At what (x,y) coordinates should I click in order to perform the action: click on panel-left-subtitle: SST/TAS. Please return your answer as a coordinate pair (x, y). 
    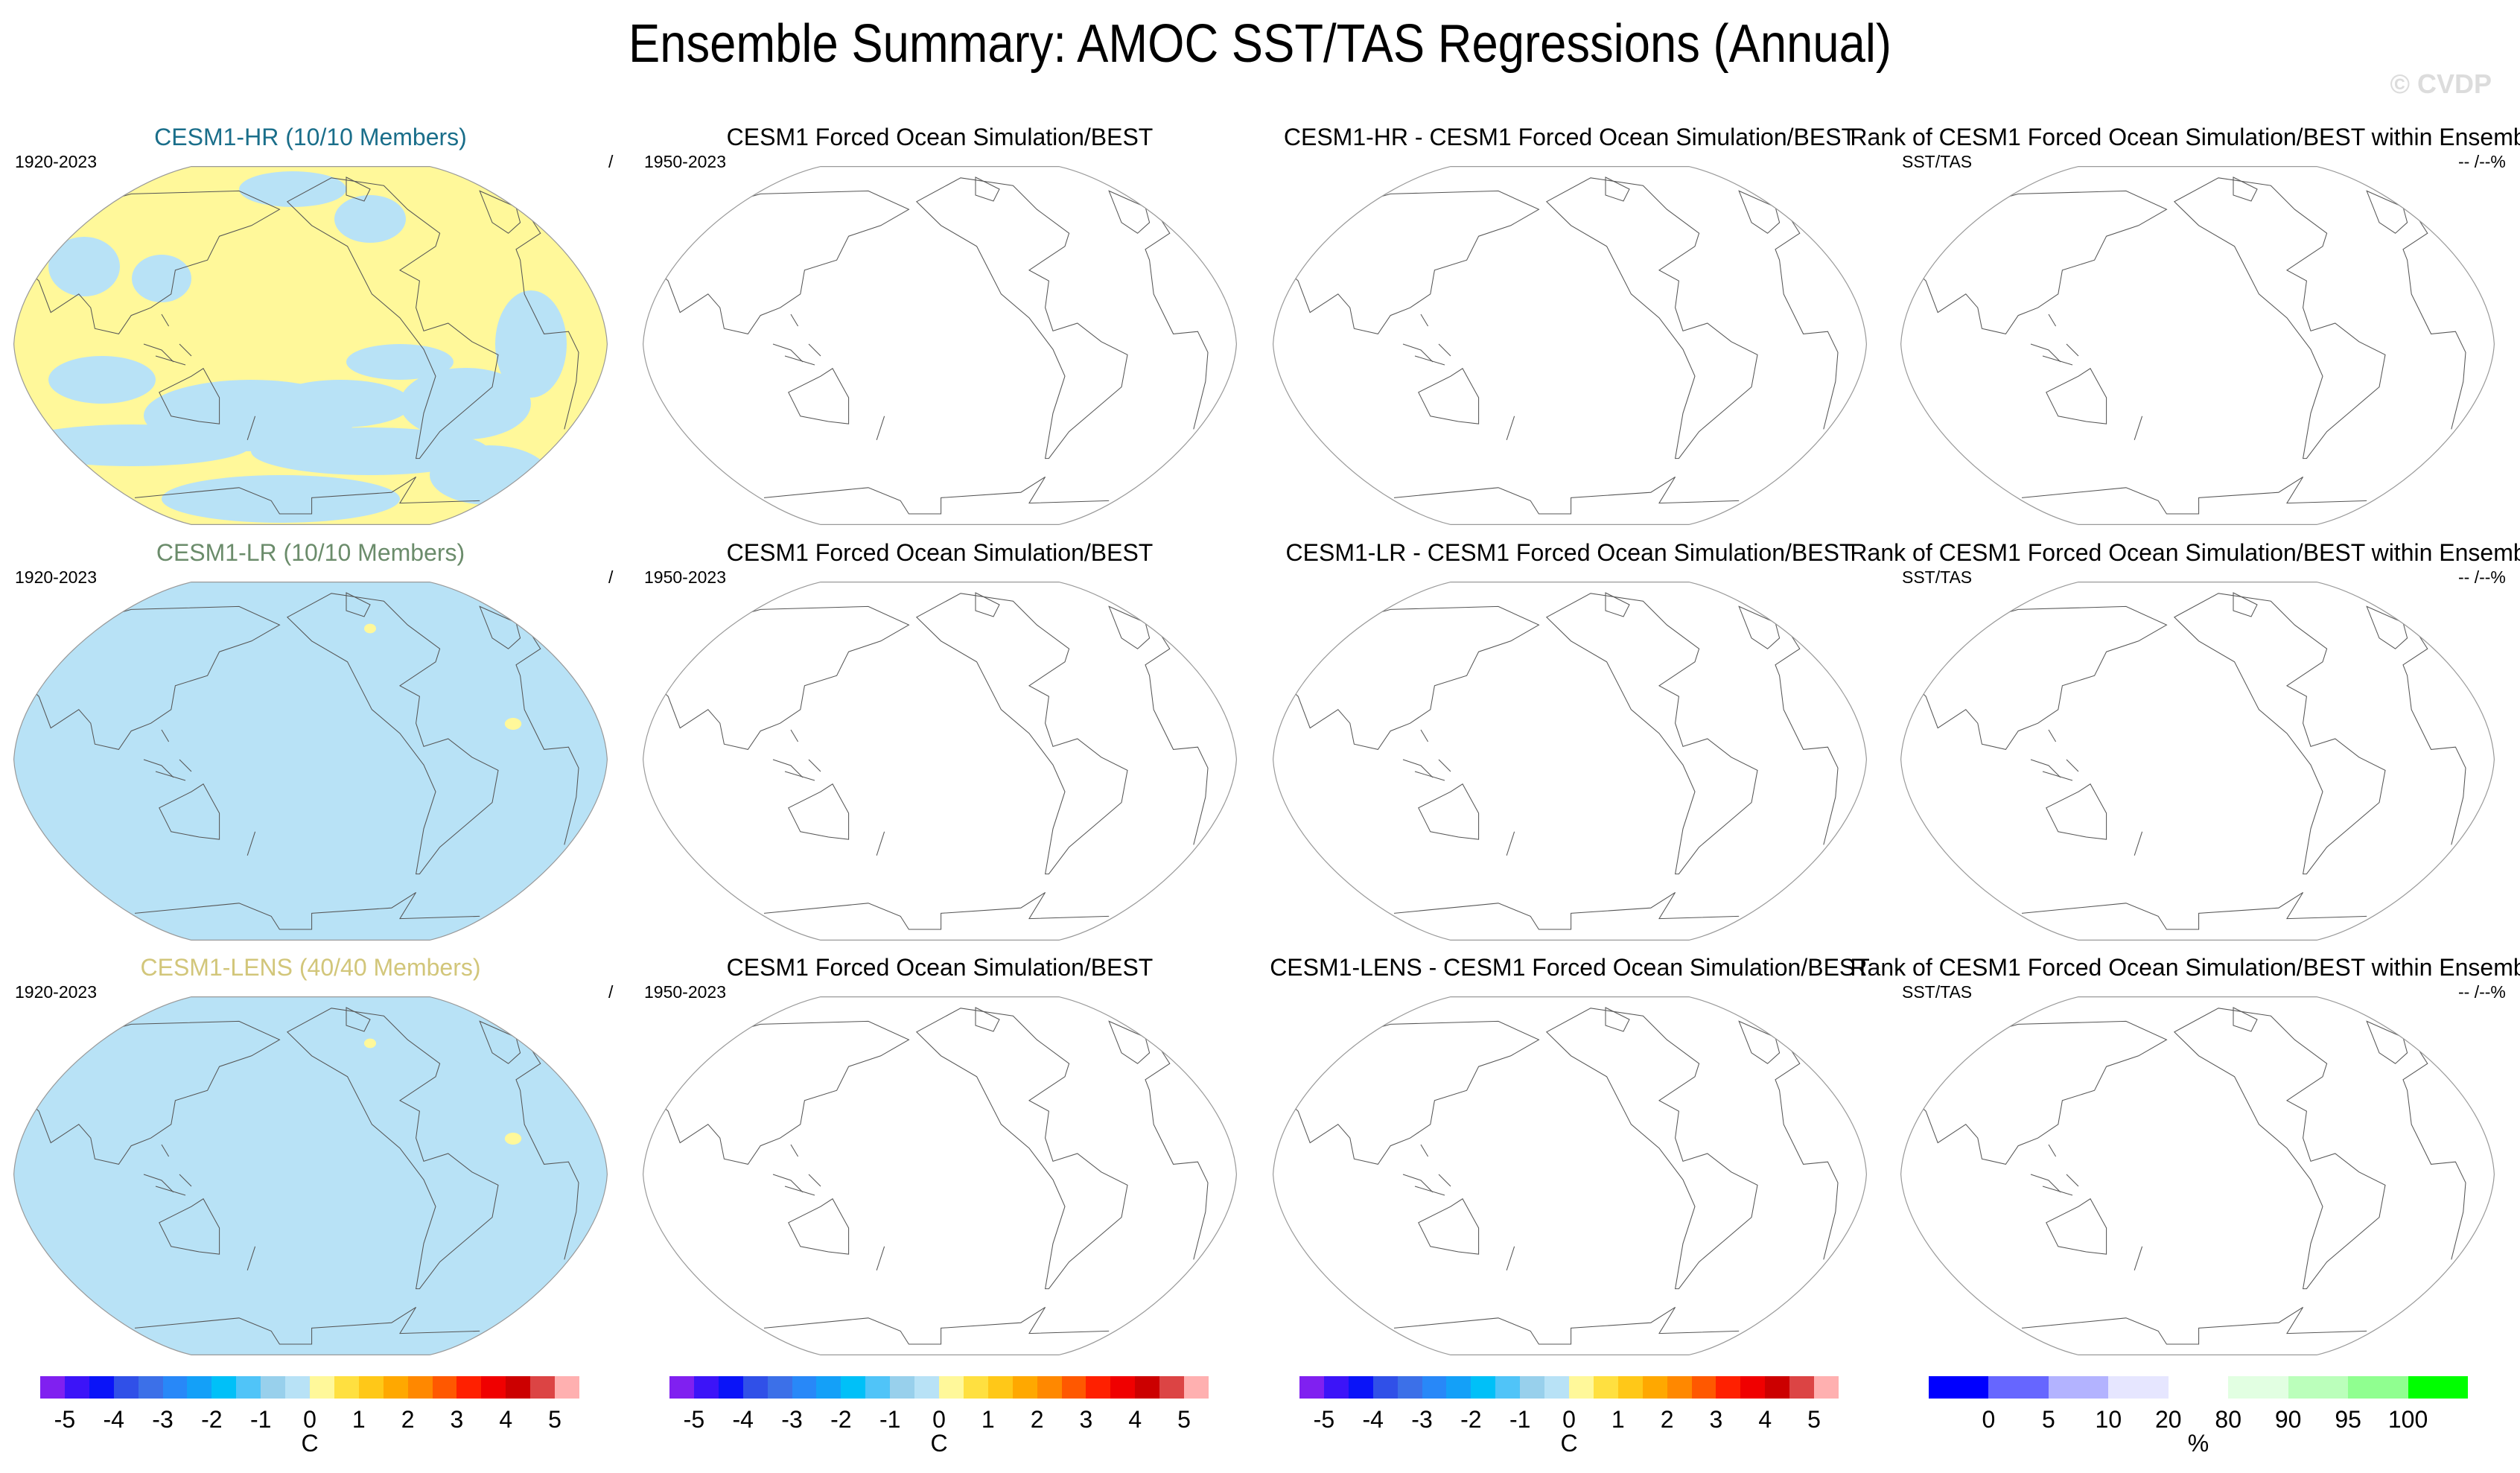
    Looking at the image, I should click on (1937, 577).